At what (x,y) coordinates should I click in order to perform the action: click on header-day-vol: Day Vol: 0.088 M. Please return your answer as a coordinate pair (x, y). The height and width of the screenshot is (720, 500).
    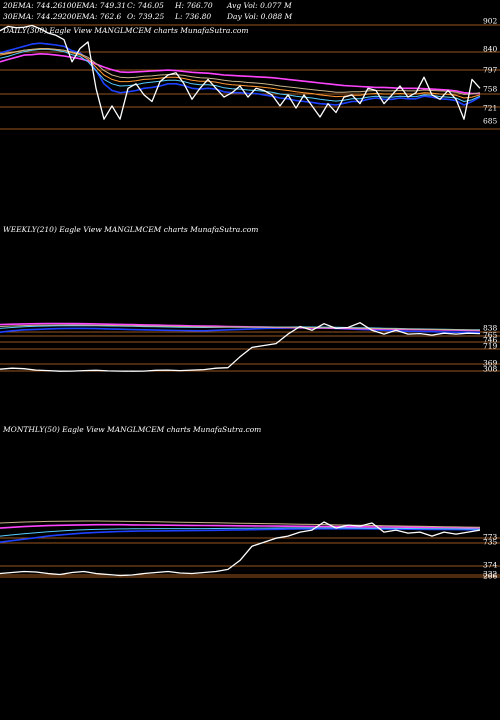
    Looking at the image, I should click on (259, 16).